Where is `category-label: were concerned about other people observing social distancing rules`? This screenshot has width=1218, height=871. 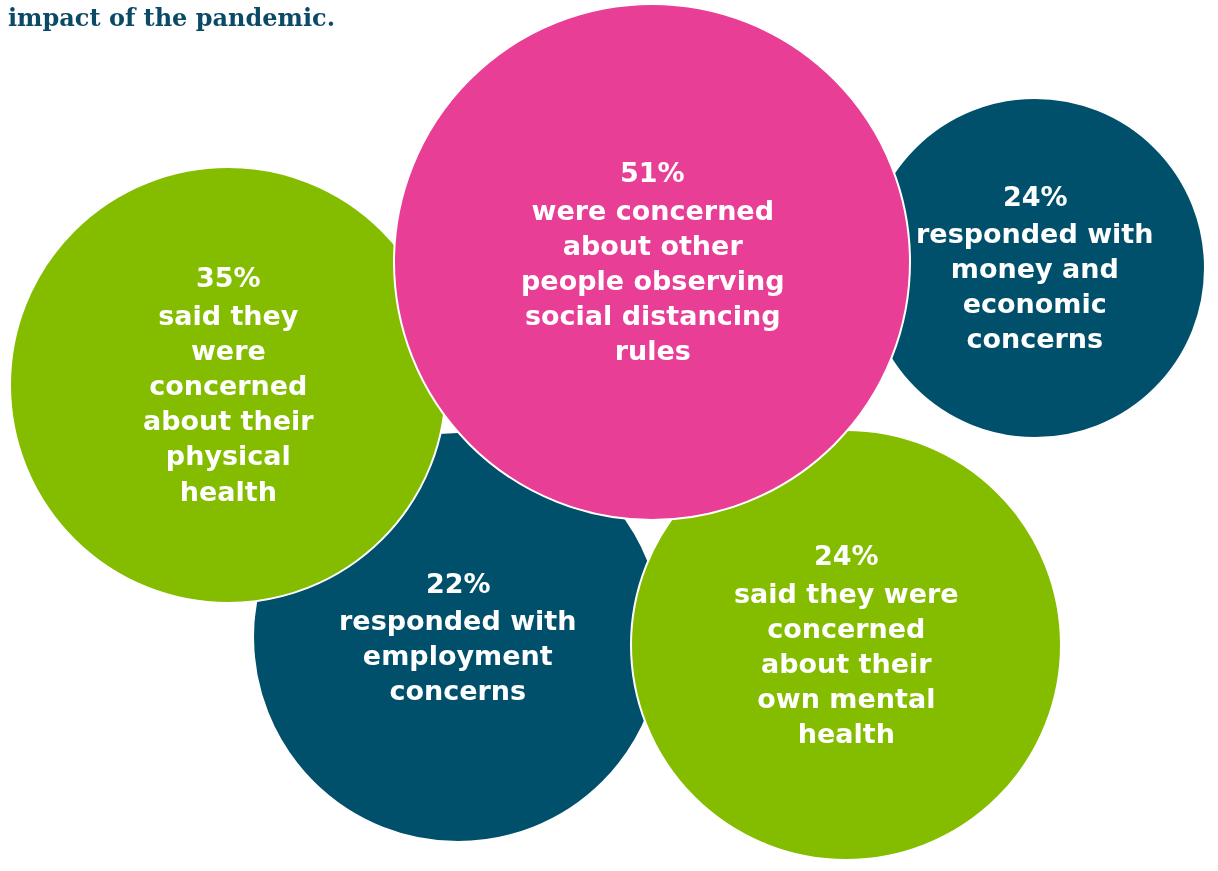 category-label: were concerned about other people observing social distancing rules is located at coordinates (653, 281).